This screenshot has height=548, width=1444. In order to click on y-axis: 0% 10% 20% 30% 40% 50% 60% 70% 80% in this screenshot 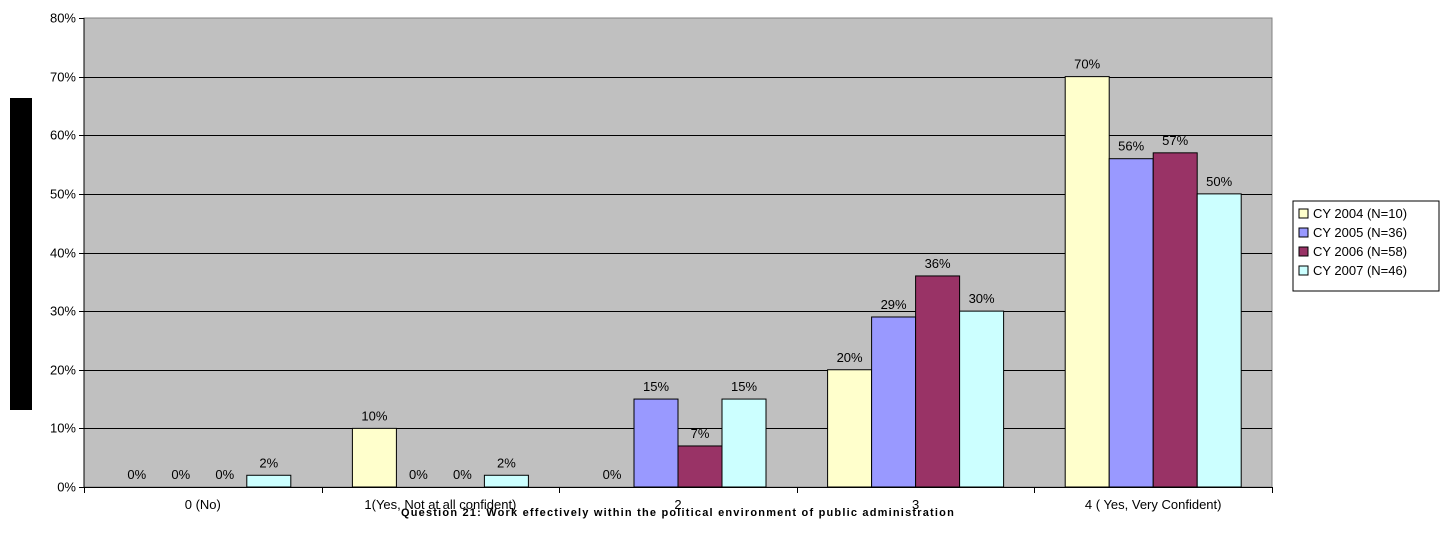, I will do `click(67, 253)`.